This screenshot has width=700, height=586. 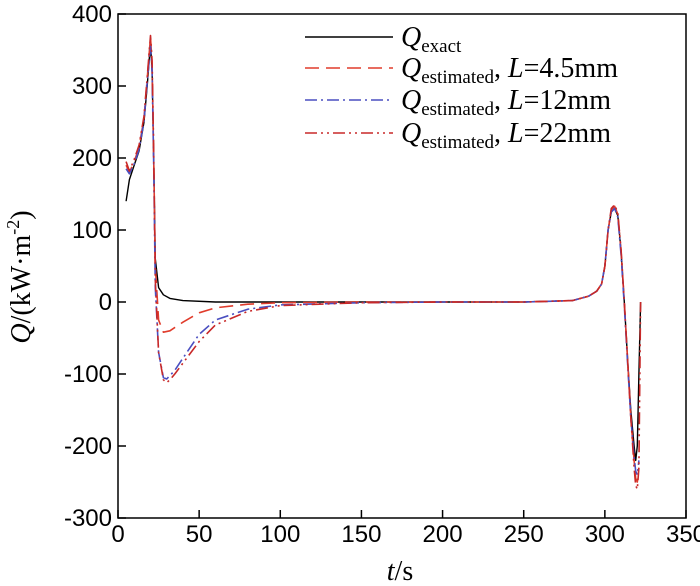 I want to click on x-tick-label: 150, so click(x=361, y=534).